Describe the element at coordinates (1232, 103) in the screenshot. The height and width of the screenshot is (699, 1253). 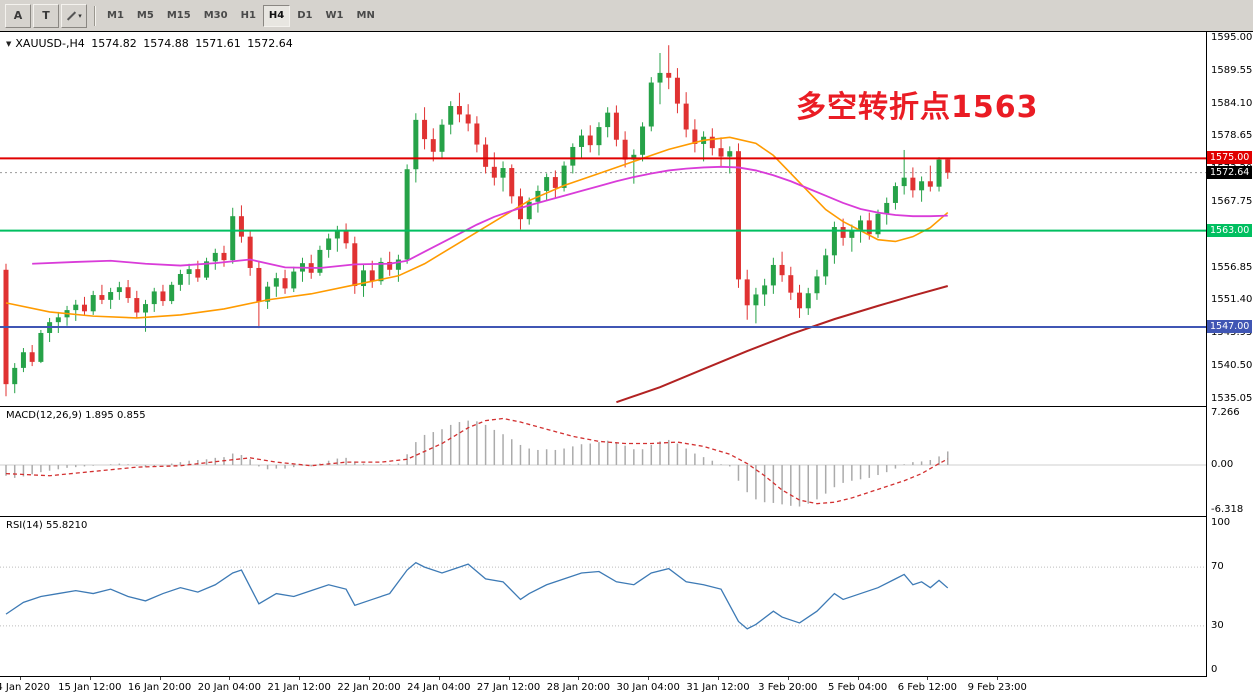
I see `price-axis-tick: 1584.10` at that location.